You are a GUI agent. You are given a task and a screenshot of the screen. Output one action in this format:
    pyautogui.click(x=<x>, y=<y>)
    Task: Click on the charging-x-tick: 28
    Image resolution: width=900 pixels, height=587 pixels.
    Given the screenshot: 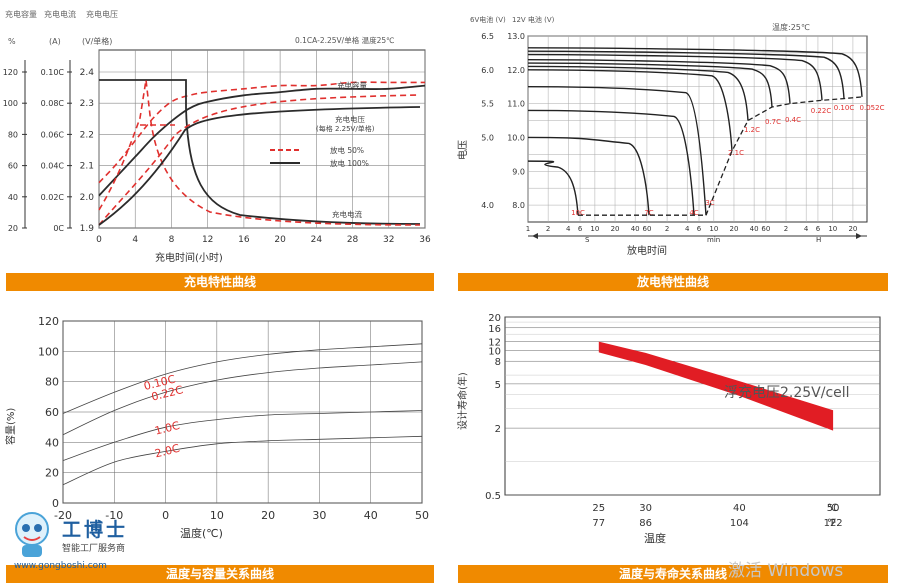 What is the action you would take?
    pyautogui.click(x=353, y=240)
    